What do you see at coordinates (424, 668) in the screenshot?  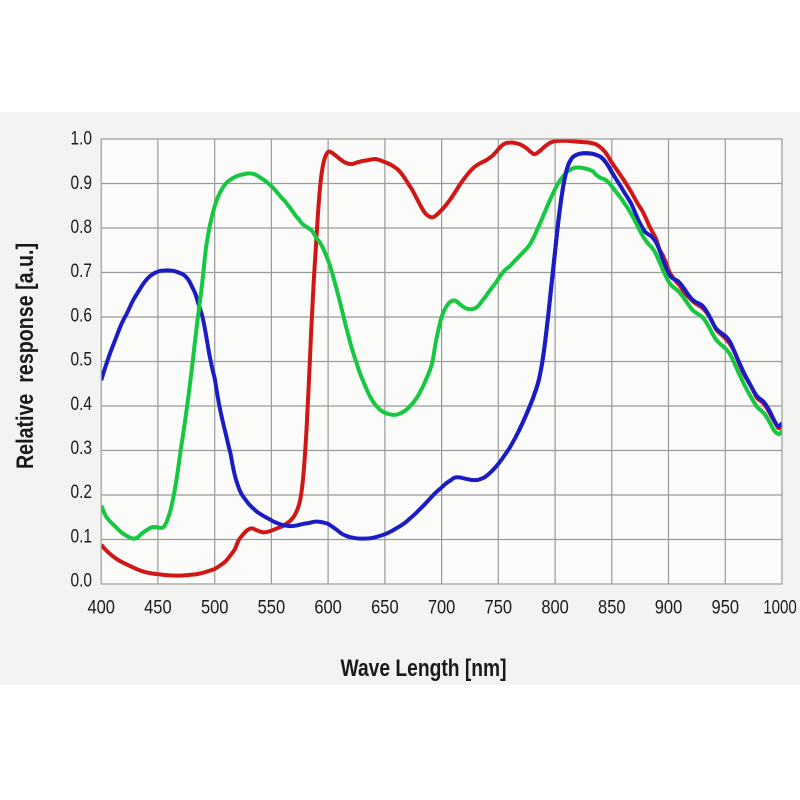 I see `svg-text: Wave Length [nm]` at bounding box center [424, 668].